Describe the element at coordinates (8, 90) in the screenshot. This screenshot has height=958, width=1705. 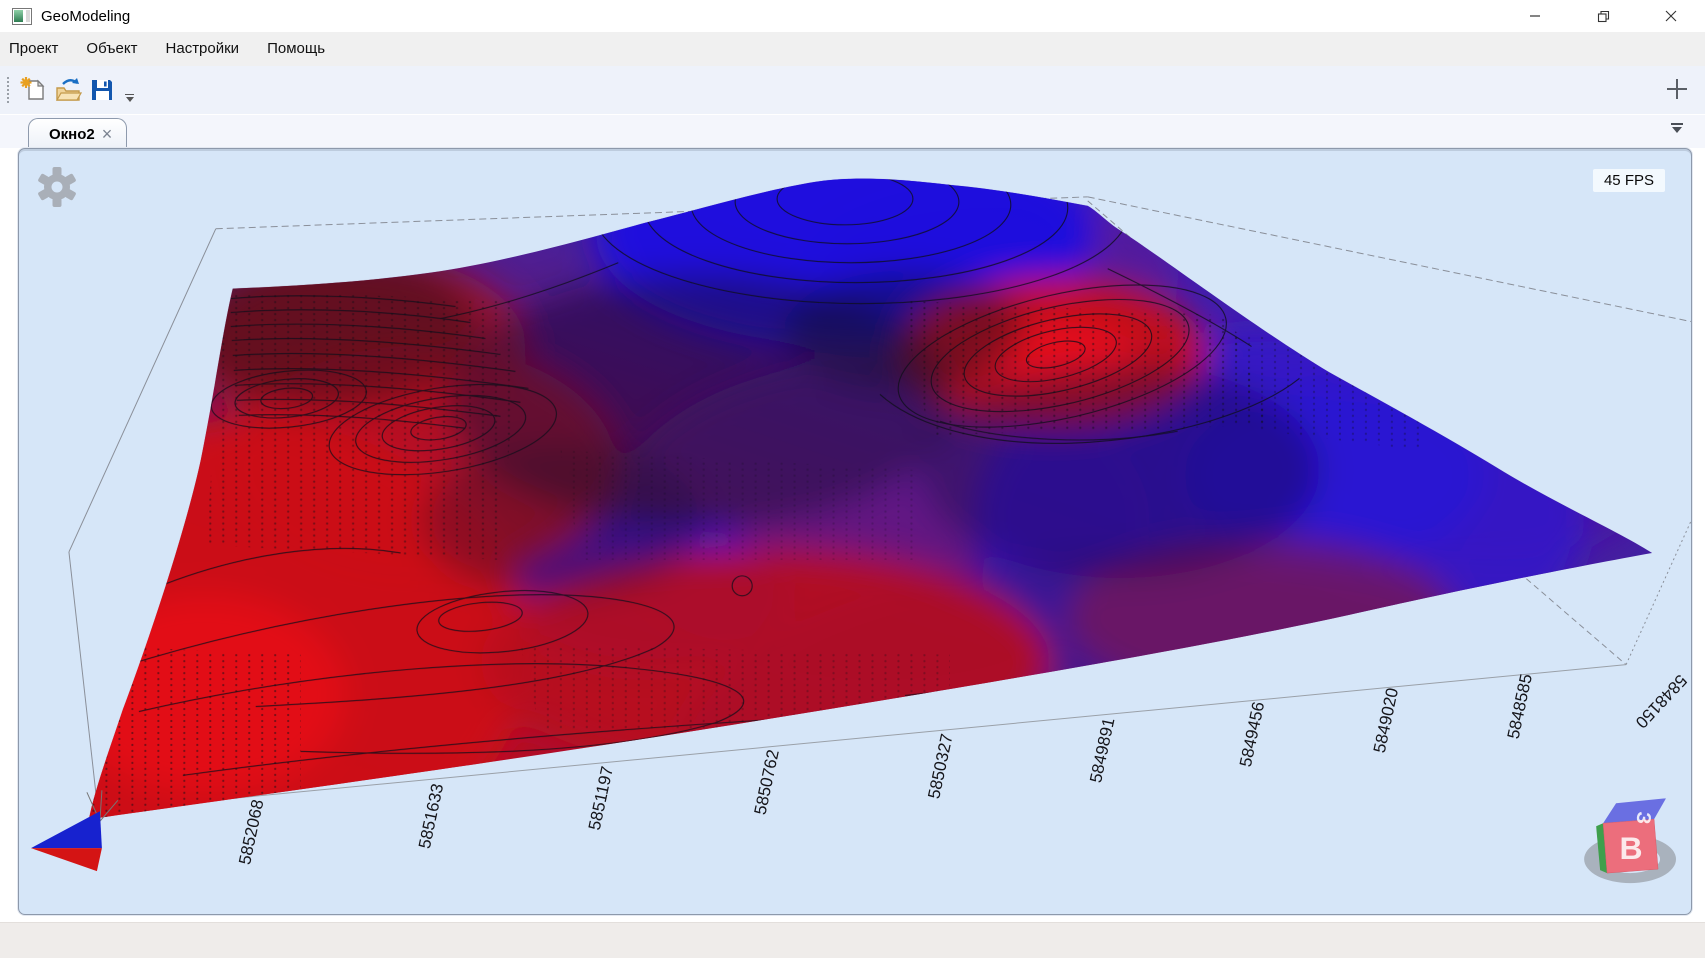
I see `toolbar-grip` at that location.